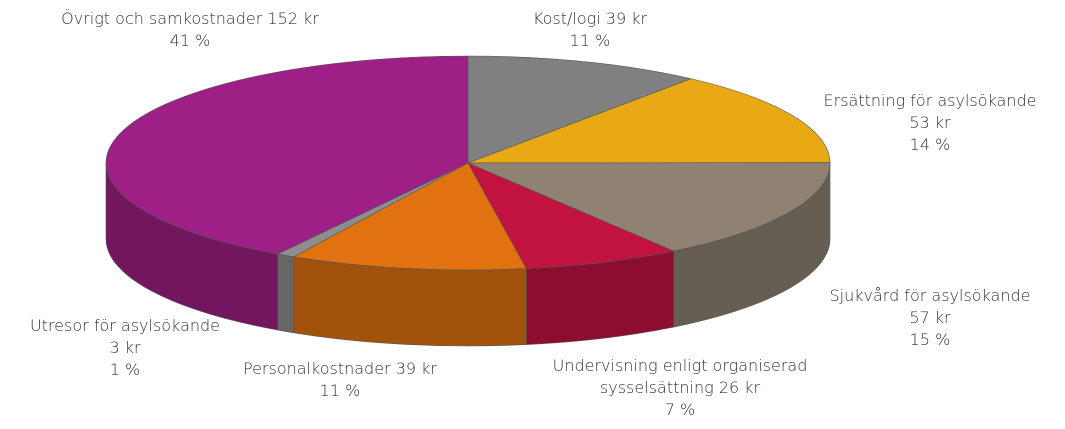 The height and width of the screenshot is (429, 1065). Describe the element at coordinates (930, 295) in the screenshot. I see `category: Sjukvård för asylsökande` at that location.